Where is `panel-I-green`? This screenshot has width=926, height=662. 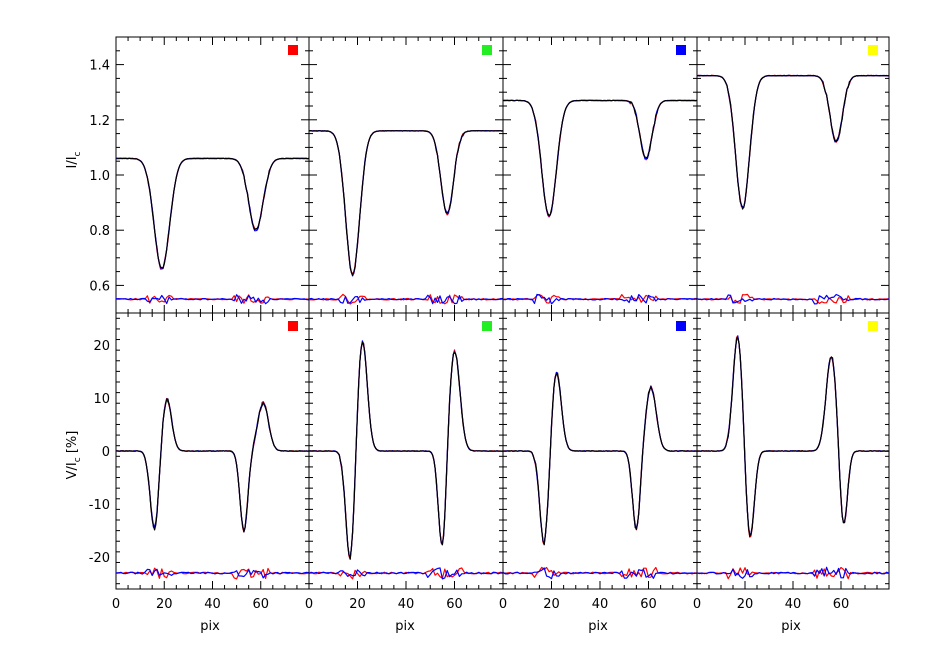
panel-I-green is located at coordinates (406, 175).